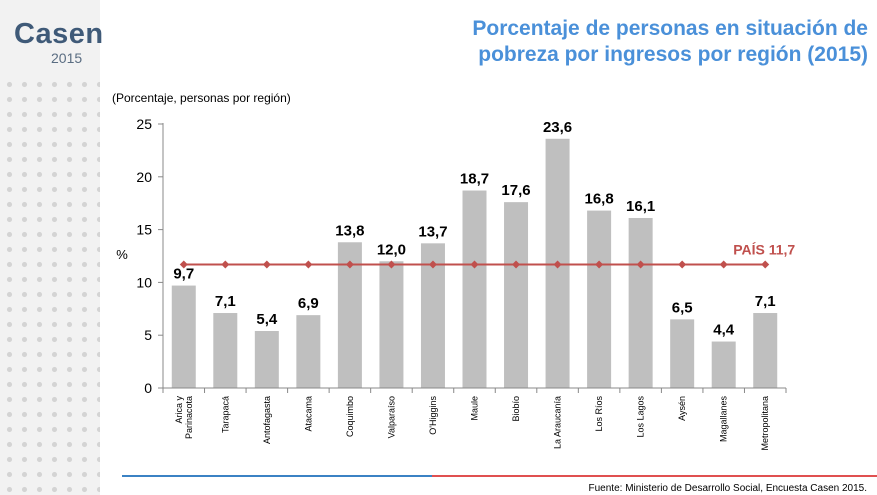  What do you see at coordinates (682, 307) in the screenshot?
I see `bar-value-label: 6,5` at bounding box center [682, 307].